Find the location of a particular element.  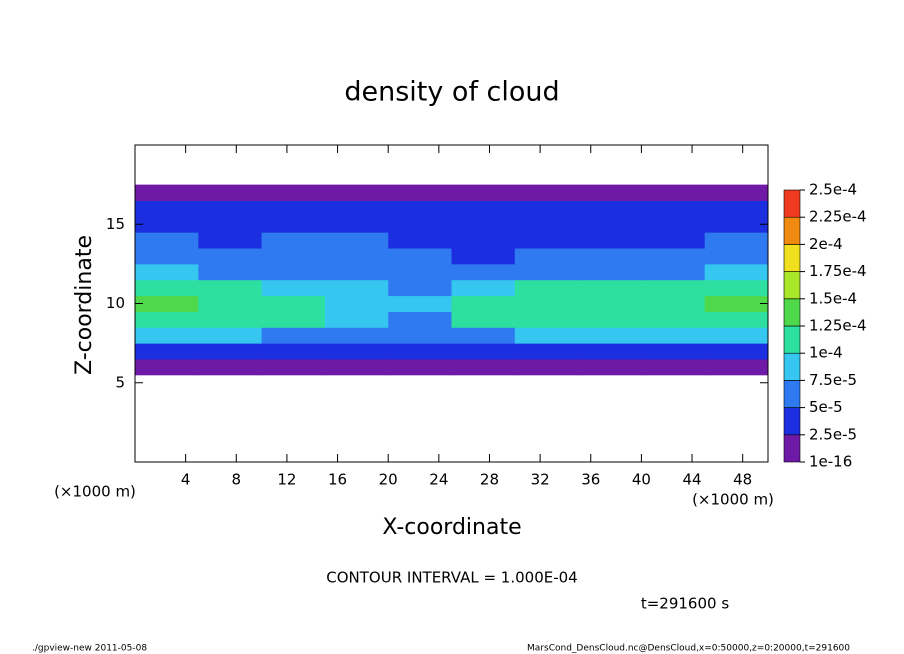

footer-left: ./gpview-new 2011-05-08 is located at coordinates (89, 649).